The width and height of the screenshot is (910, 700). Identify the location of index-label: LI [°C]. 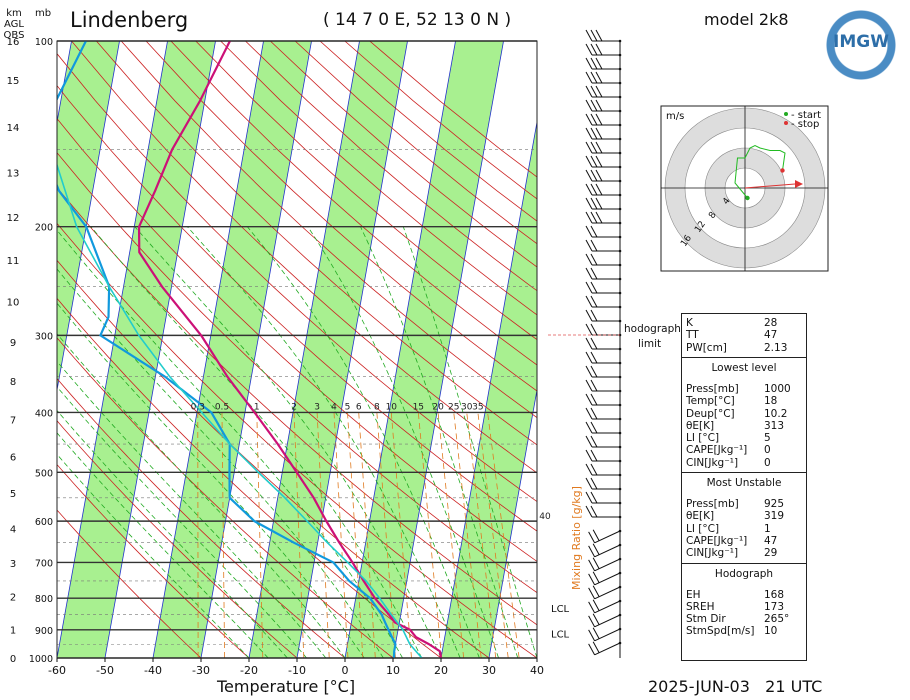
(703, 438).